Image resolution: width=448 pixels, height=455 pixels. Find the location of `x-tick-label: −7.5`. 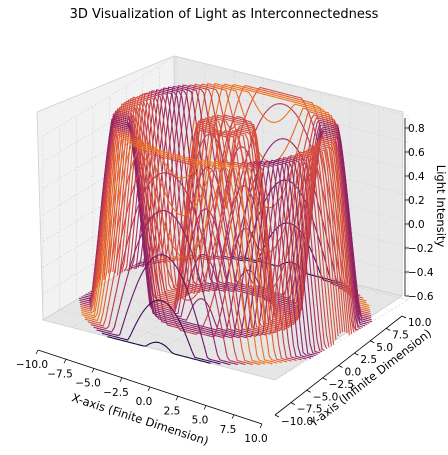

x-tick-label: −7.5 is located at coordinates (60, 374).